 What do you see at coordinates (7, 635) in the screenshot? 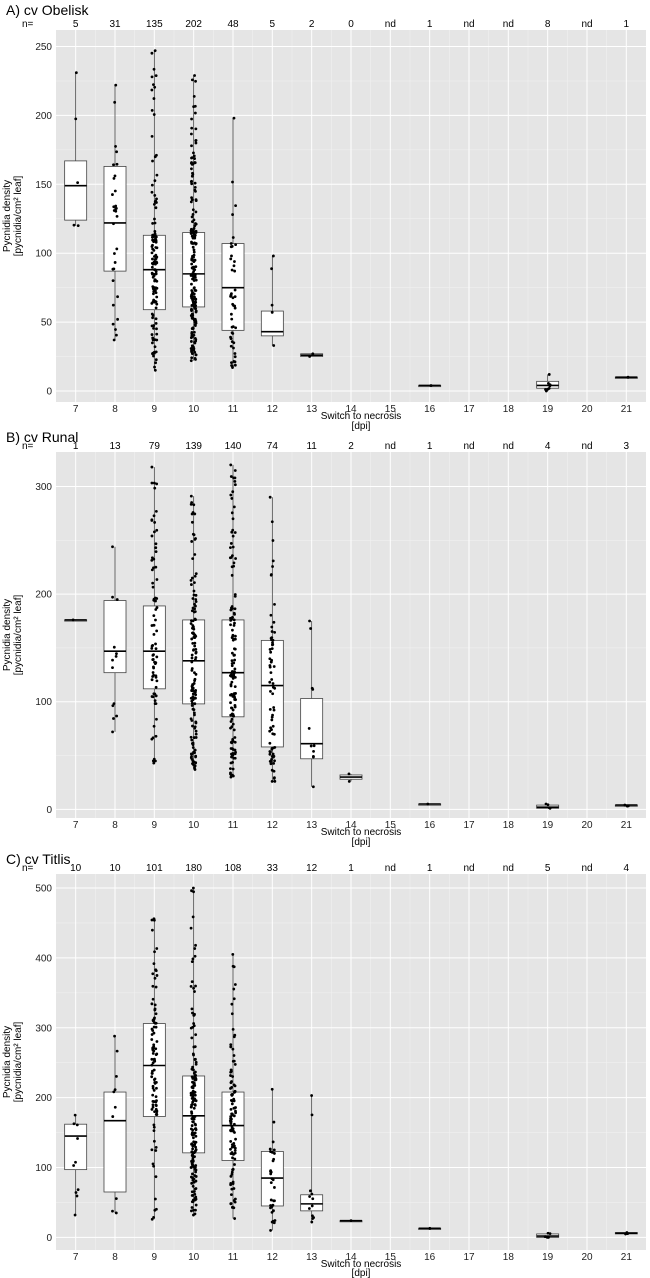
I see `y-axis-label: Pycnidia density` at bounding box center [7, 635].